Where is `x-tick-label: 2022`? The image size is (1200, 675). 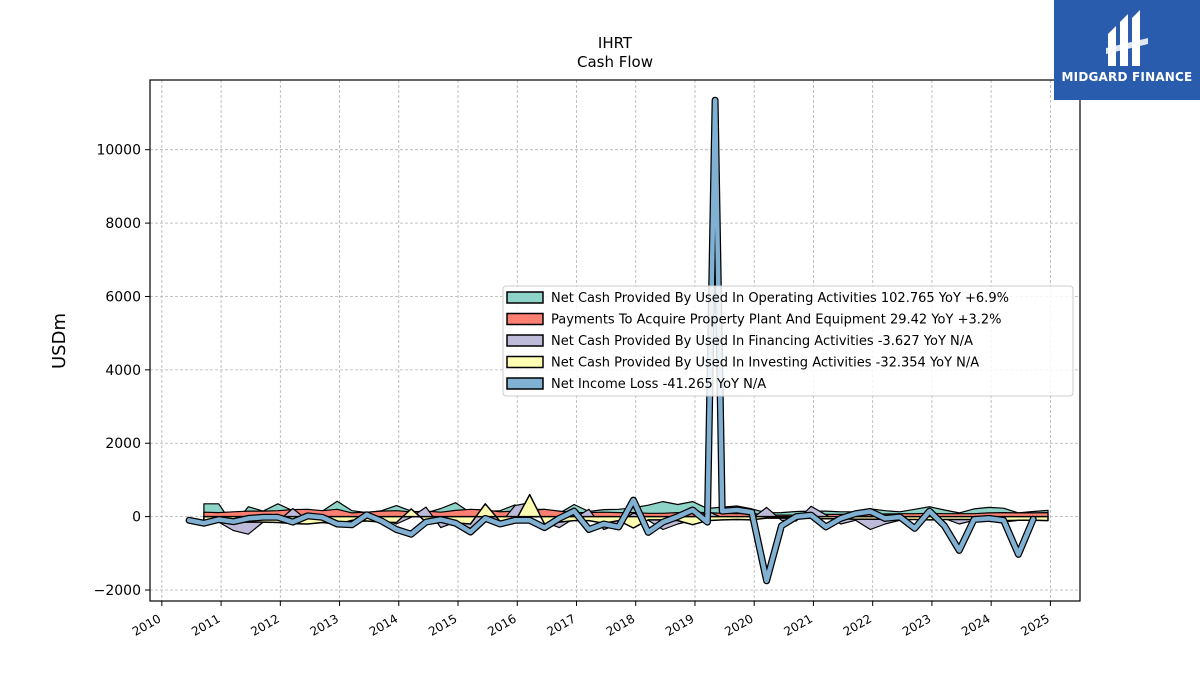 x-tick-label: 2022 is located at coordinates (857, 624).